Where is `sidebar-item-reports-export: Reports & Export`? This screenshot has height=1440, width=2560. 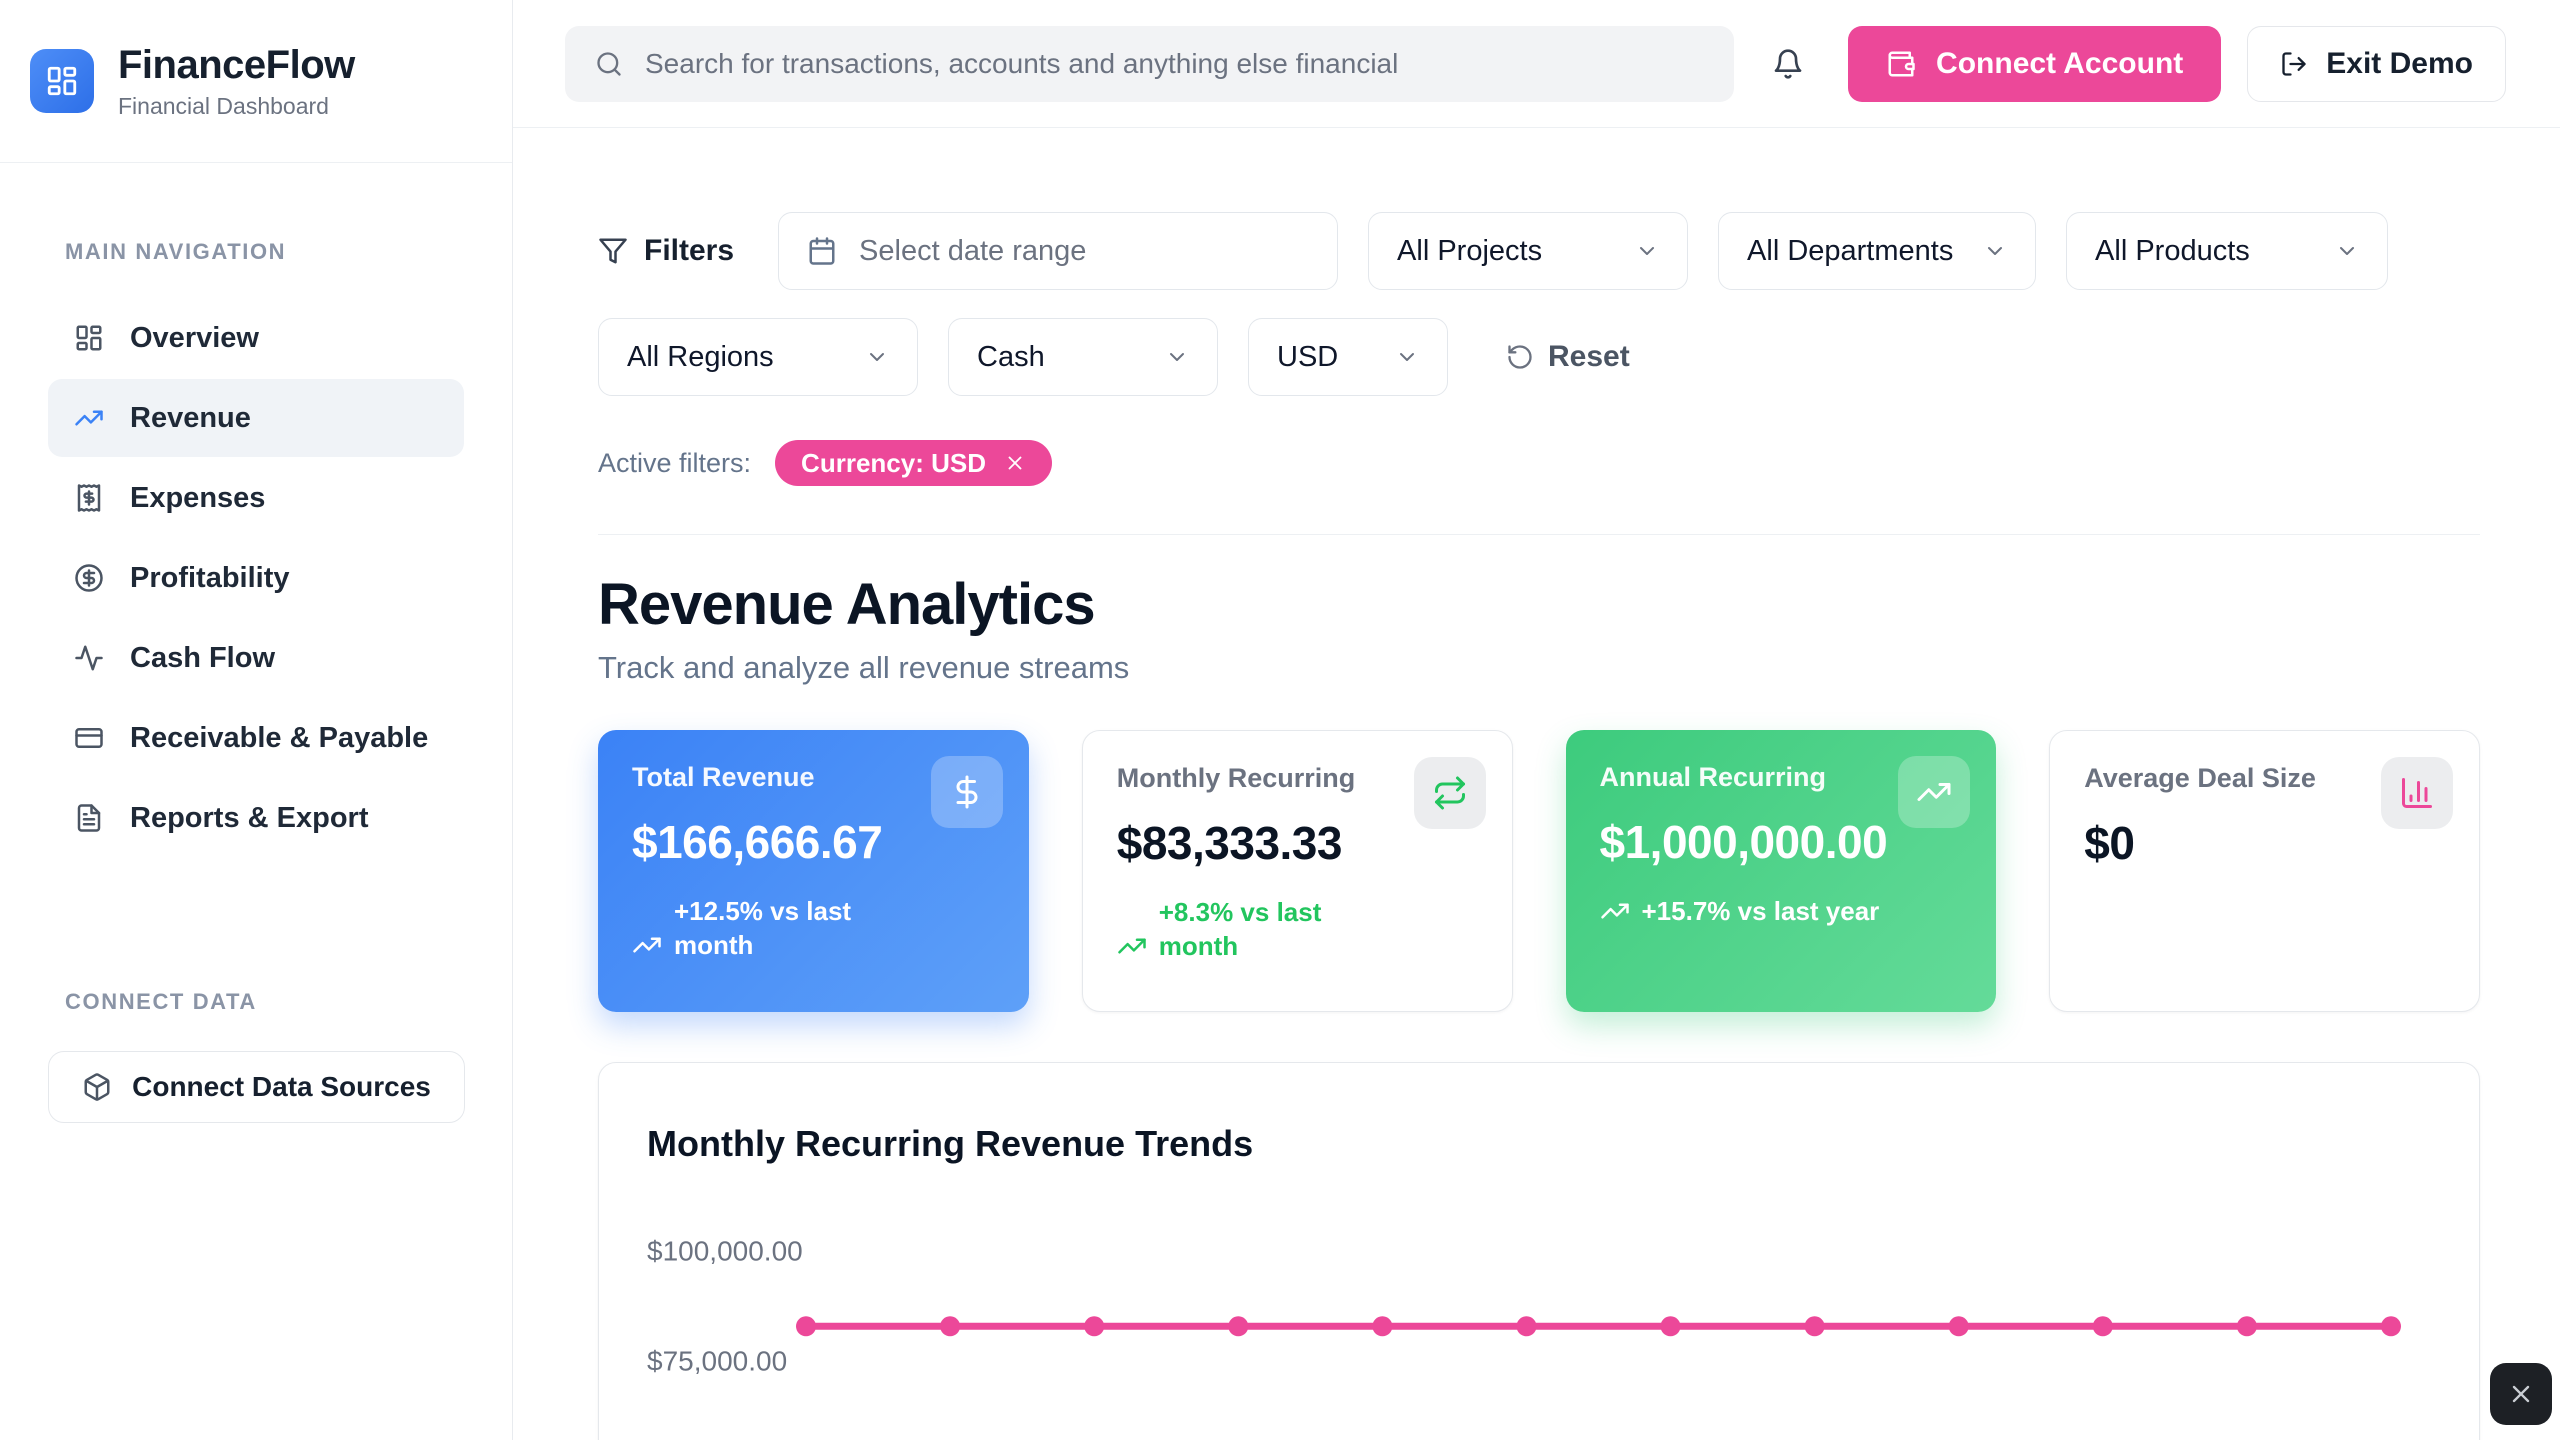
sidebar-item-reports-export: Reports & Export is located at coordinates (256, 818).